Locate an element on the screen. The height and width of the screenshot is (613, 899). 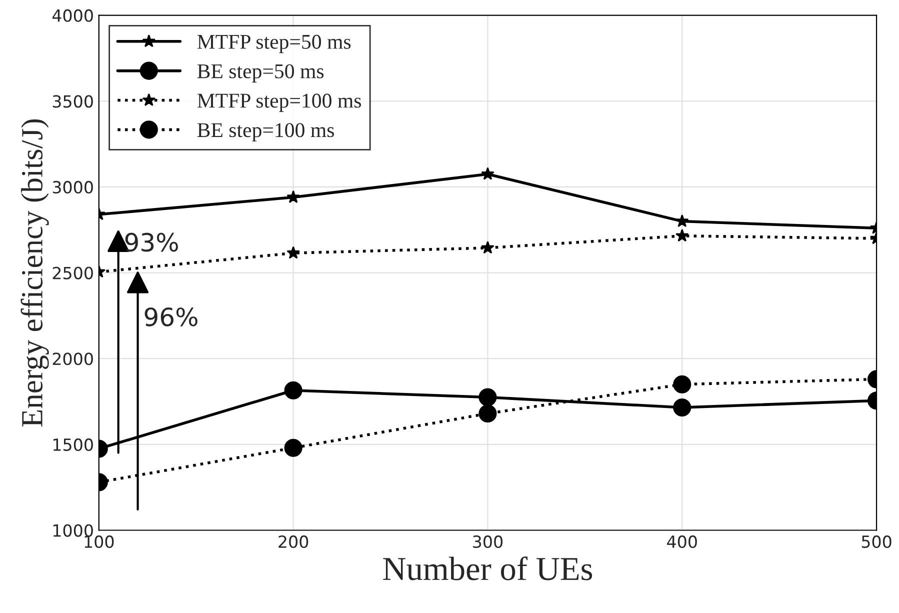
x-tick-label: 200 is located at coordinates (293, 541).